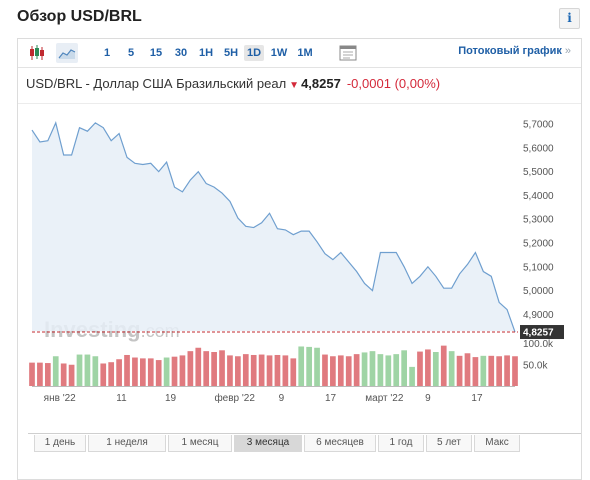  What do you see at coordinates (131, 53) in the screenshot?
I see `timeframe-5: 5` at bounding box center [131, 53].